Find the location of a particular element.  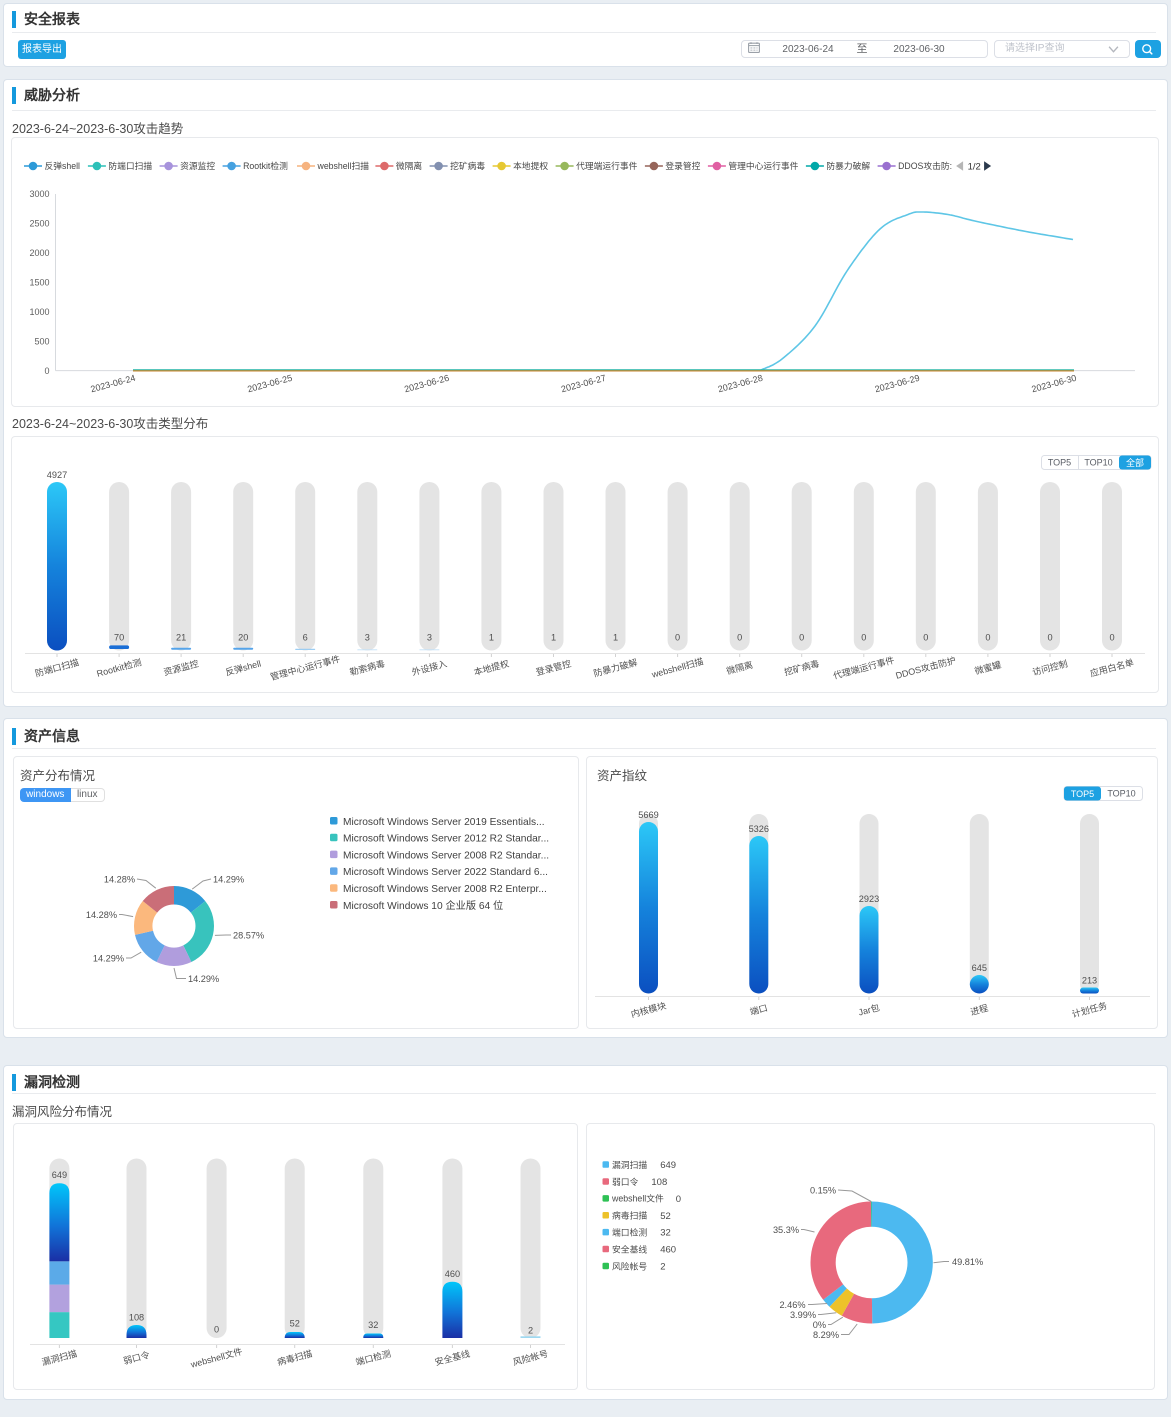

svg-text: 2023-06-30 is located at coordinates (1053, 384).